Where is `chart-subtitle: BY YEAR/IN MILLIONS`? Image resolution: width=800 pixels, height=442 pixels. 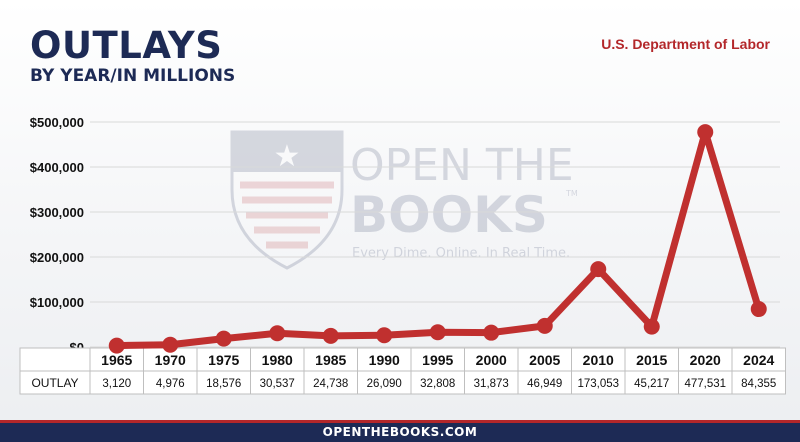 chart-subtitle: BY YEAR/IN MILLIONS is located at coordinates (133, 76).